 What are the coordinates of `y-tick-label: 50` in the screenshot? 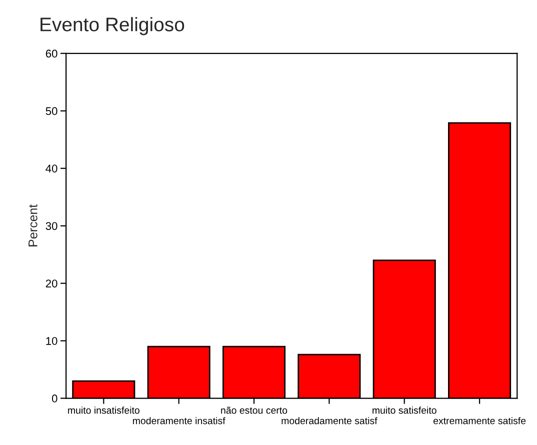 It's located at (52, 111).